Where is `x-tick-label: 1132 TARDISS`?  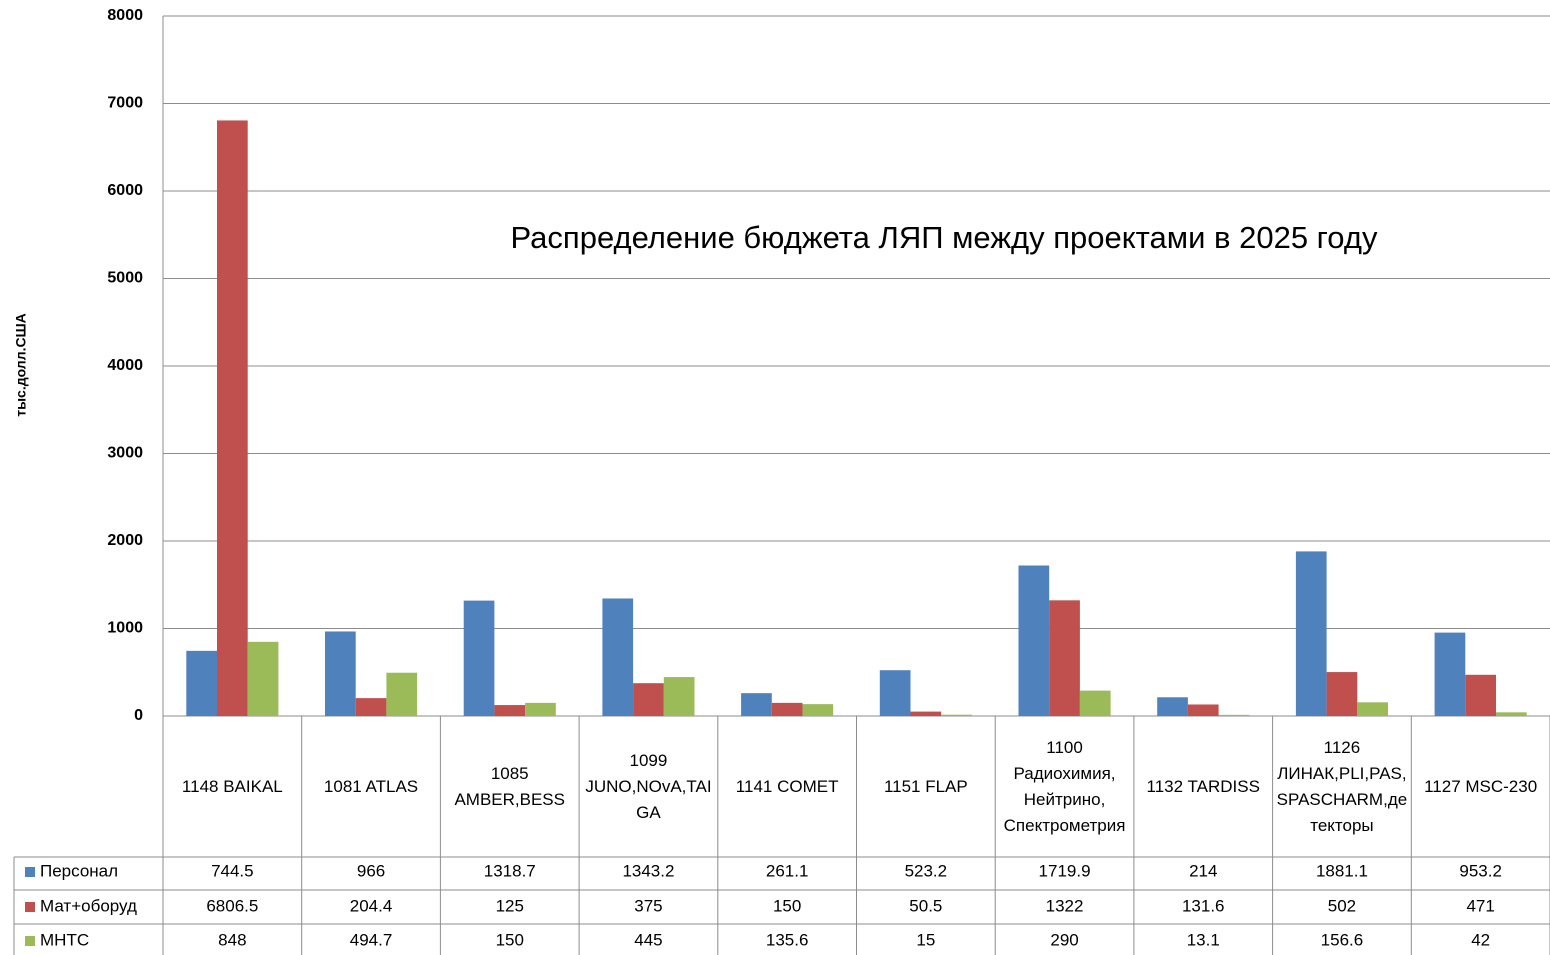
x-tick-label: 1132 TARDISS is located at coordinates (1203, 786).